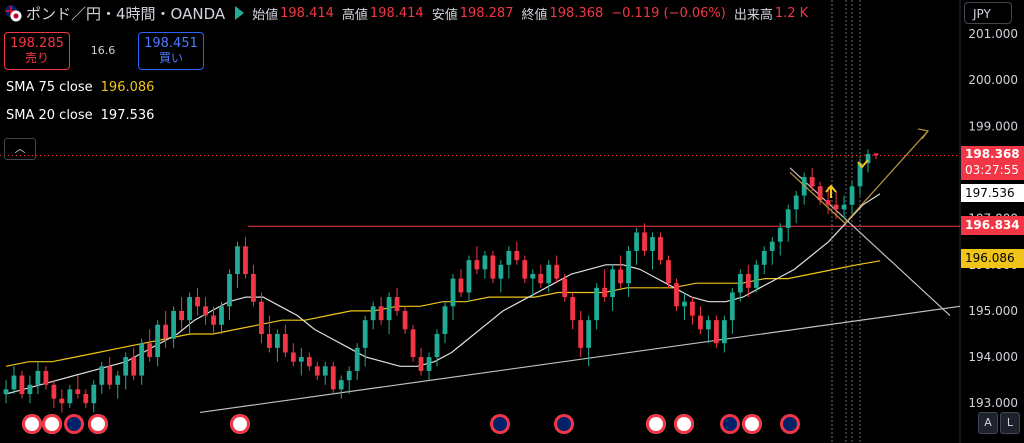  What do you see at coordinates (80, 87) in the screenshot?
I see `sma75-legend: SMA 75 close 196.086` at bounding box center [80, 87].